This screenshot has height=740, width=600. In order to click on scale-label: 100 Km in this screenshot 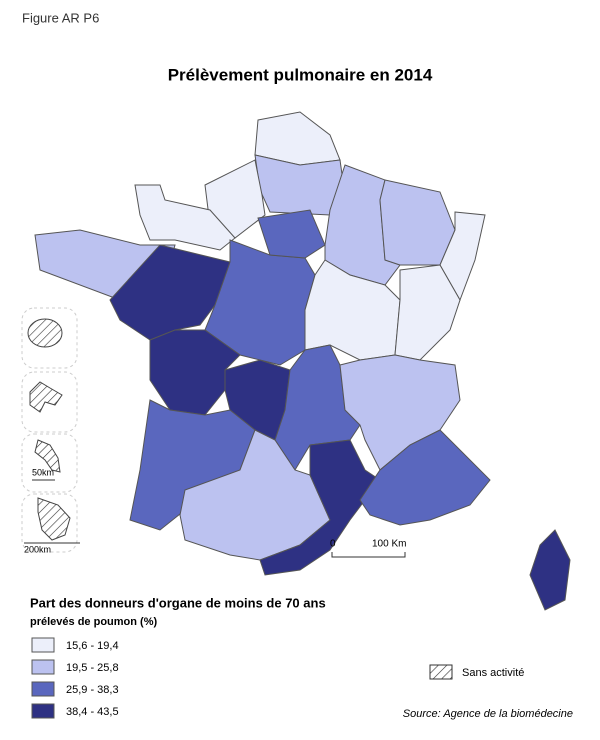, I will do `click(389, 544)`.